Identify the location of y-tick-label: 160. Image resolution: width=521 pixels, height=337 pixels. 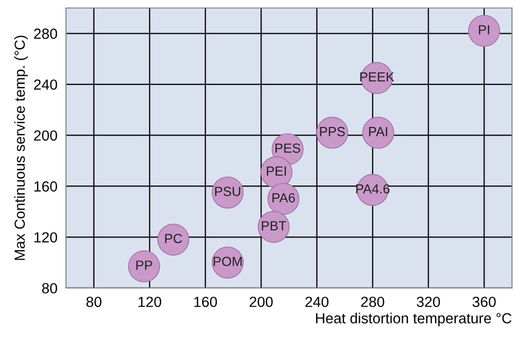
(46, 186).